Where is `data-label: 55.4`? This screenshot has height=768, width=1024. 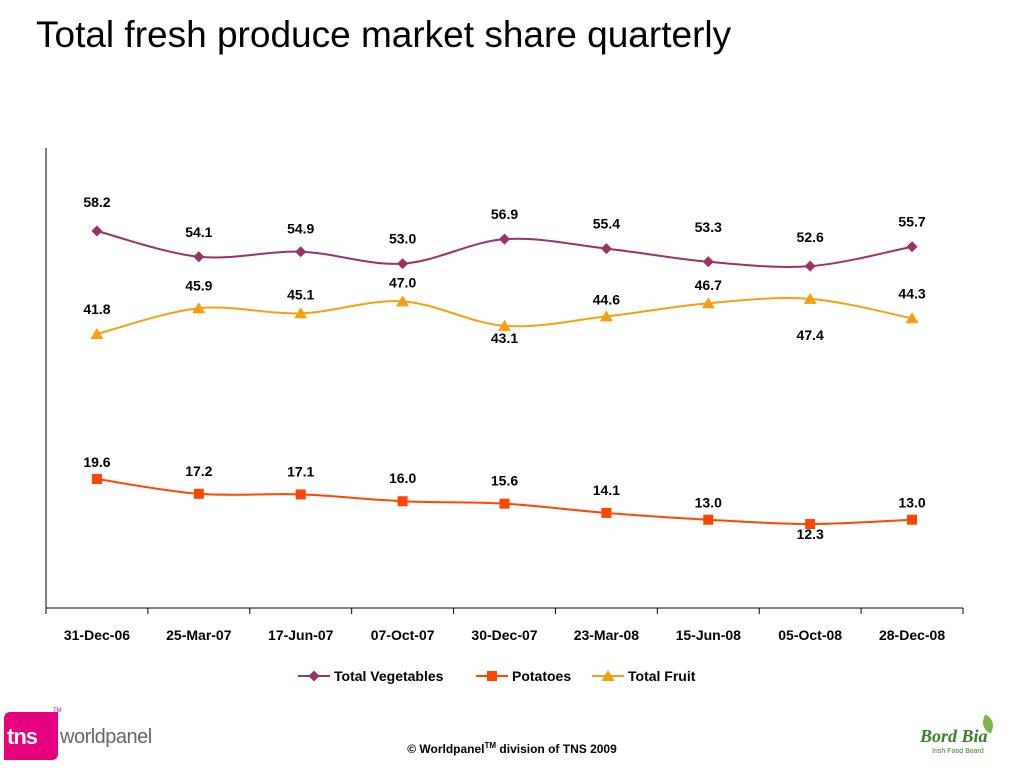 data-label: 55.4 is located at coordinates (606, 224).